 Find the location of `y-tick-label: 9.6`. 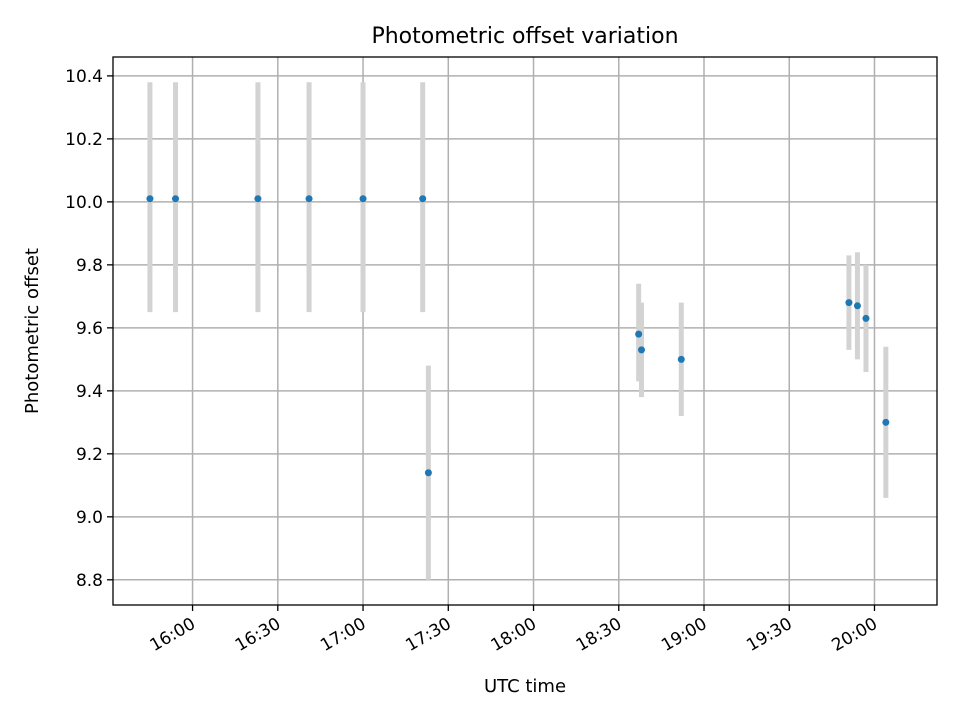

y-tick-label: 9.6 is located at coordinates (89, 329).